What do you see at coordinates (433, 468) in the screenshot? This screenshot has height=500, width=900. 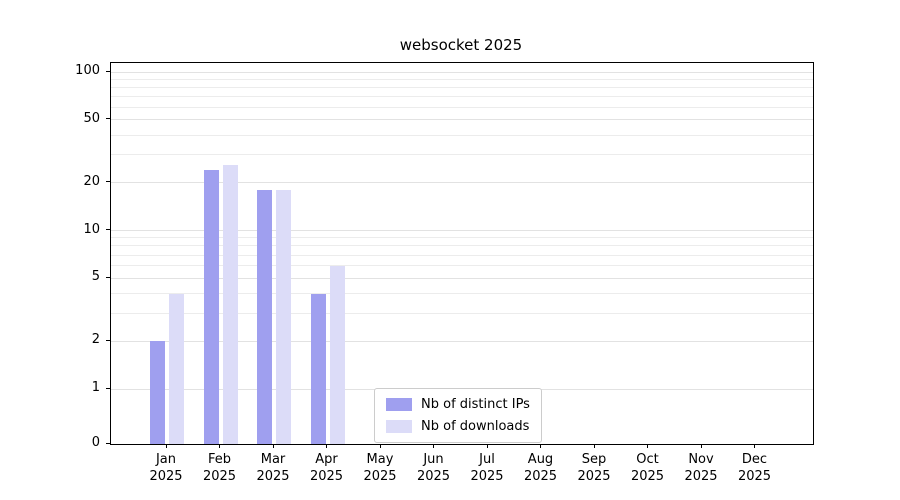 I see `x-tick-label-jun: Jun 2025` at bounding box center [433, 468].